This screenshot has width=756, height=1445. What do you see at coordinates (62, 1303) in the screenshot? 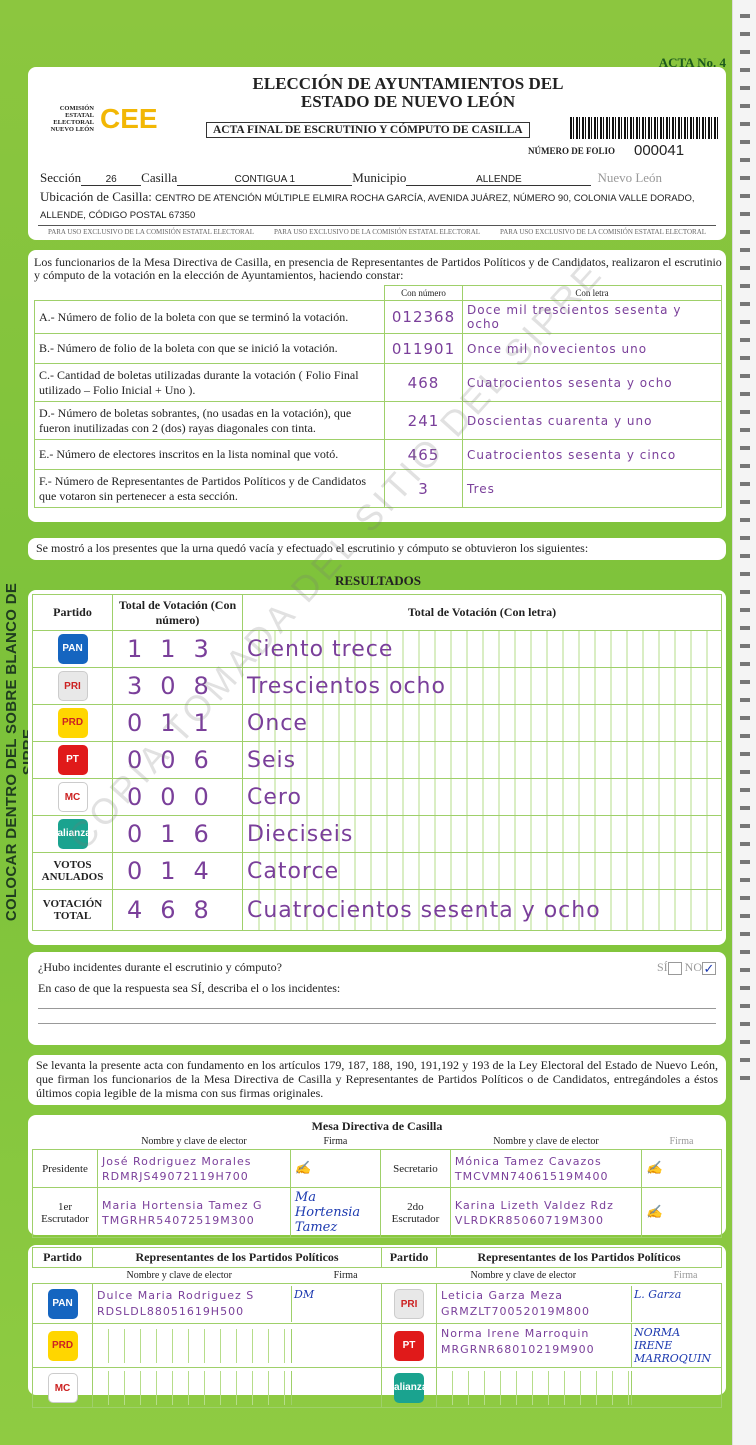
I see `party-logo-icon: PAN` at bounding box center [62, 1303].